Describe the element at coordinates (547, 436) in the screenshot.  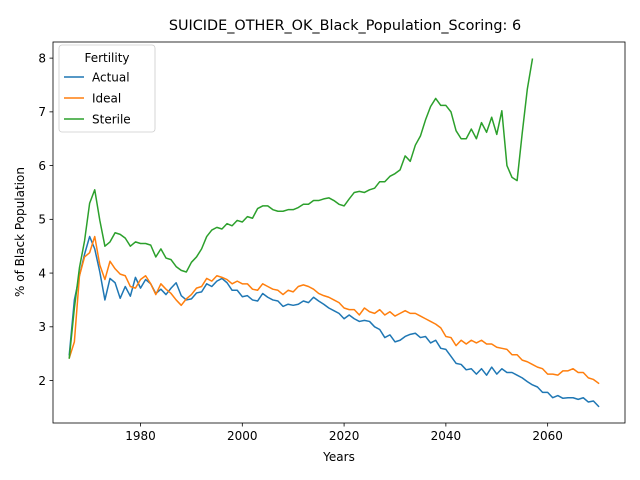
I see `x-tick-label: 2060` at that location.